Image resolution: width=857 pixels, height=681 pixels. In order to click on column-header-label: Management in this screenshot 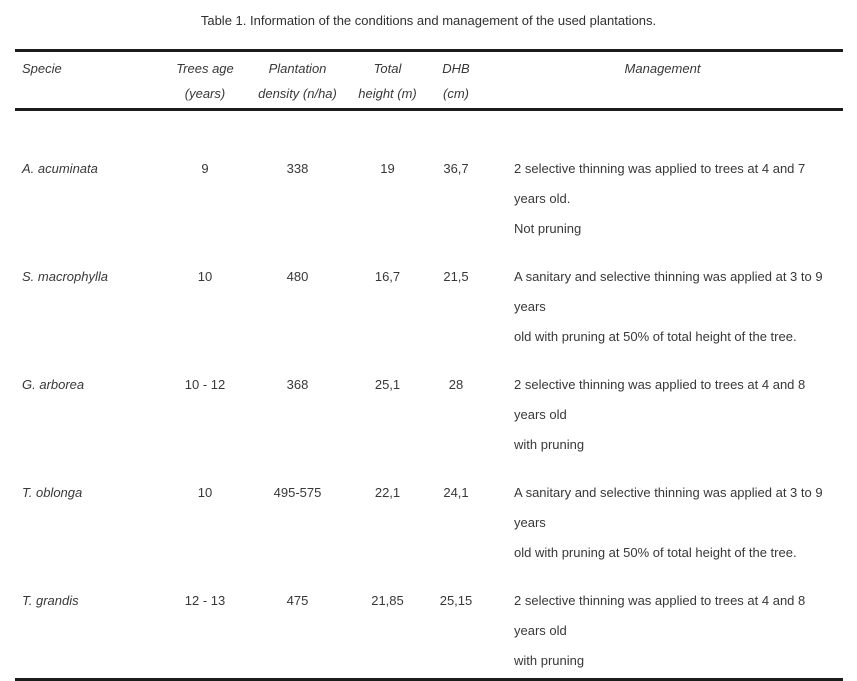, I will do `click(662, 68)`.